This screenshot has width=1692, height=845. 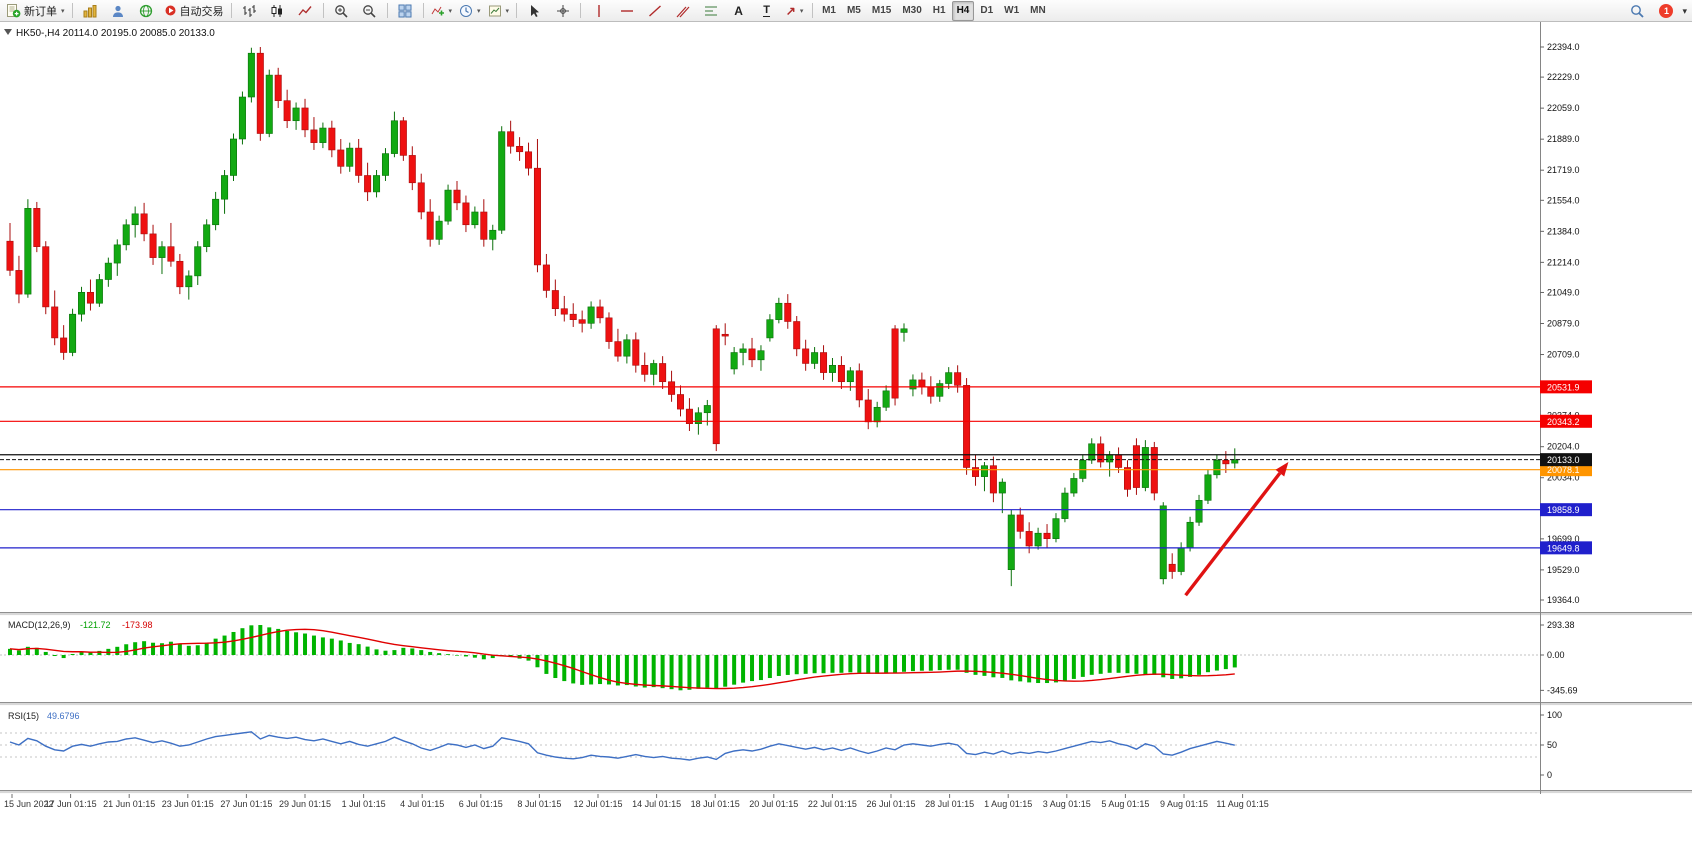 I want to click on time-tick-label: 22 Jul 01:15, so click(x=832, y=804).